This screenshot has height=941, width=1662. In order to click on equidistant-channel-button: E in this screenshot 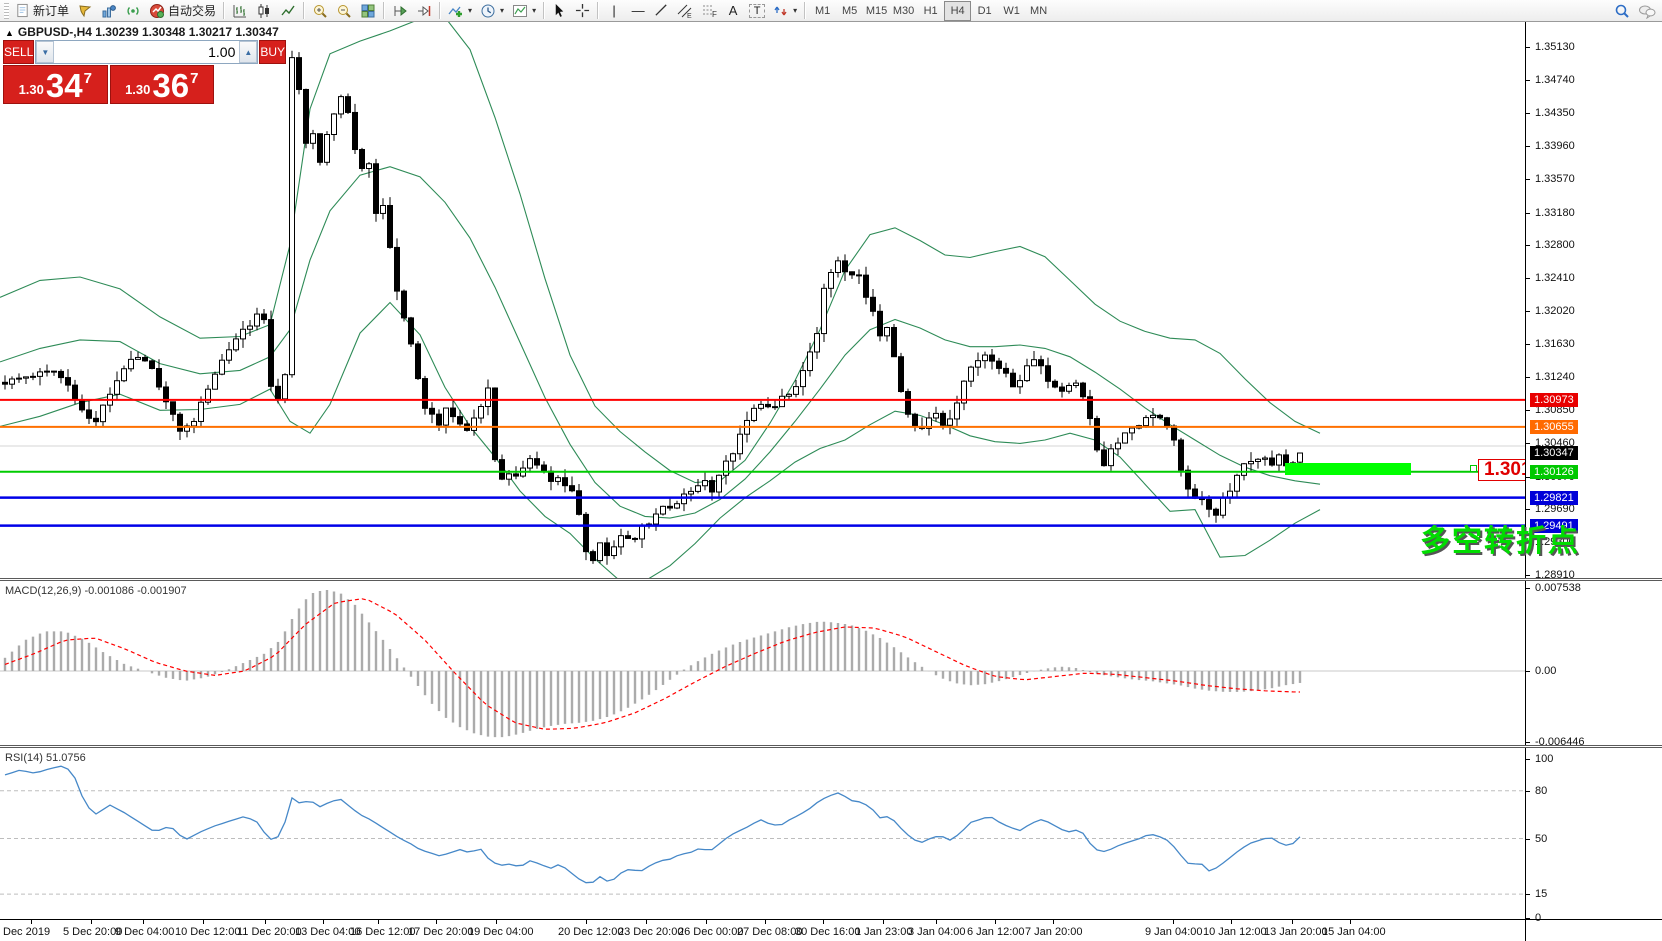, I will do `click(685, 11)`.